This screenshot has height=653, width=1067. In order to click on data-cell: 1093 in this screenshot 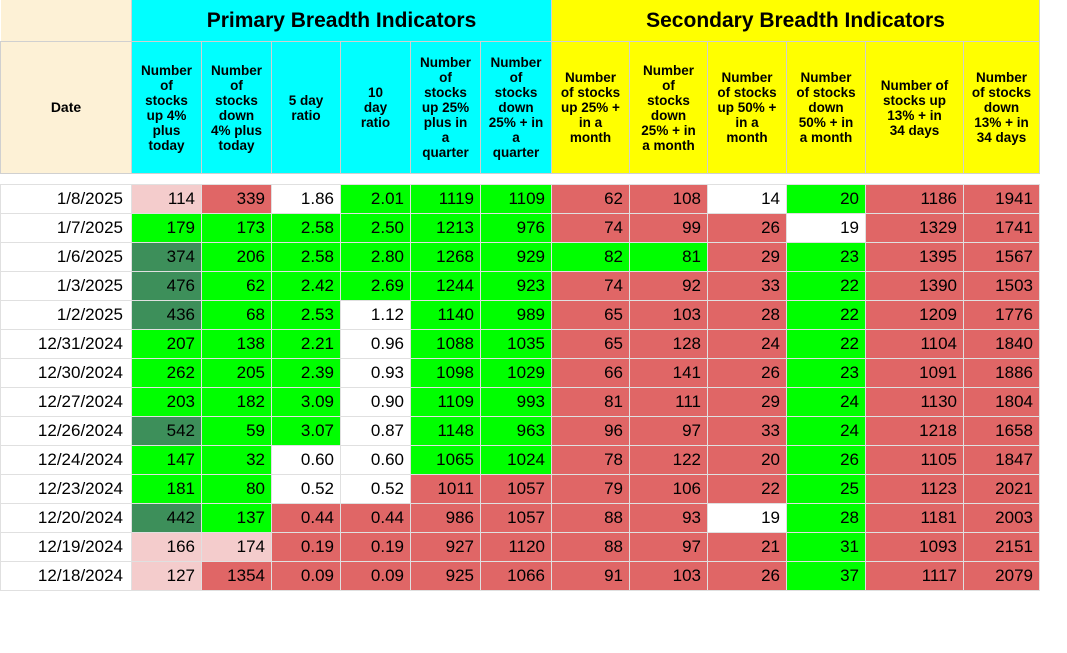, I will do `click(914, 547)`.